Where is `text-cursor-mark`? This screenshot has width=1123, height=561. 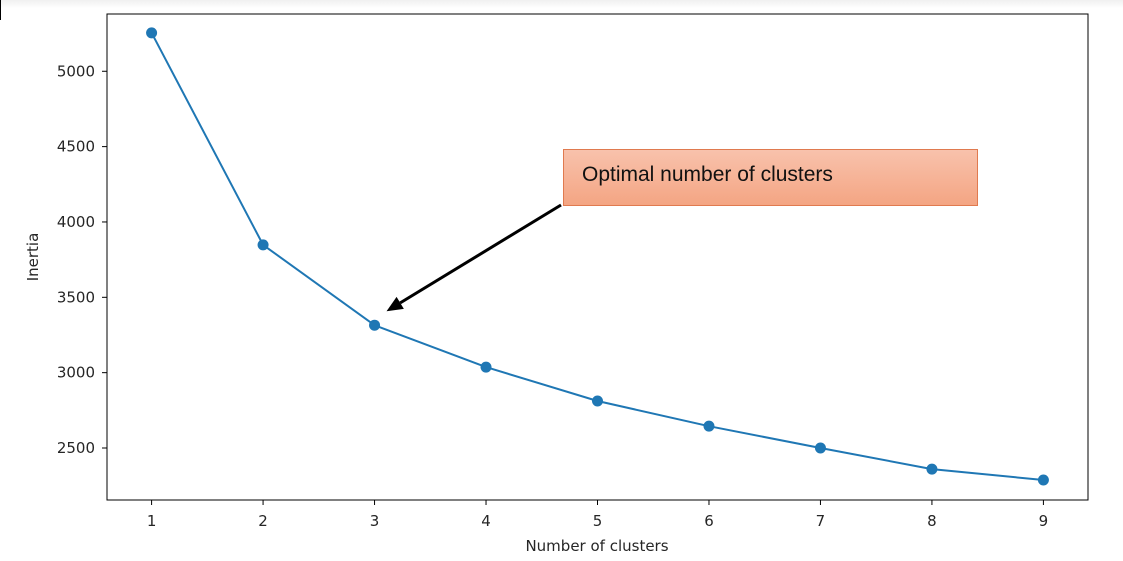 text-cursor-mark is located at coordinates (0, 10).